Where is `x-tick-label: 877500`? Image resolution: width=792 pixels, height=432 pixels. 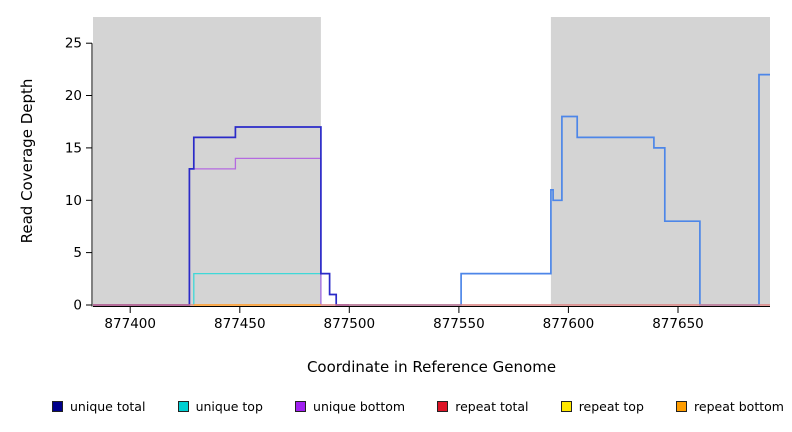
x-tick-label: 877500 is located at coordinates (350, 324).